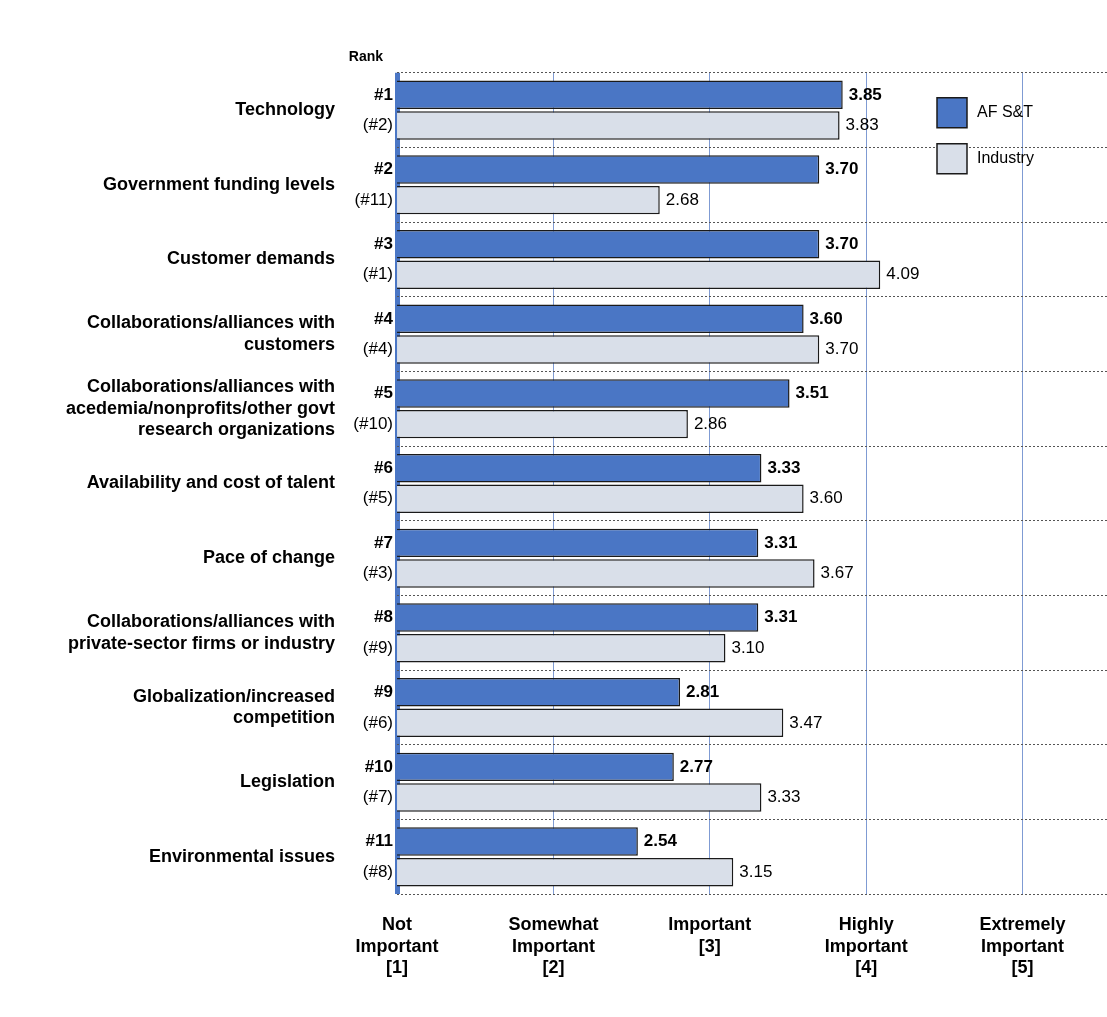  What do you see at coordinates (756, 871) in the screenshot?
I see `data-label: 3.15` at bounding box center [756, 871].